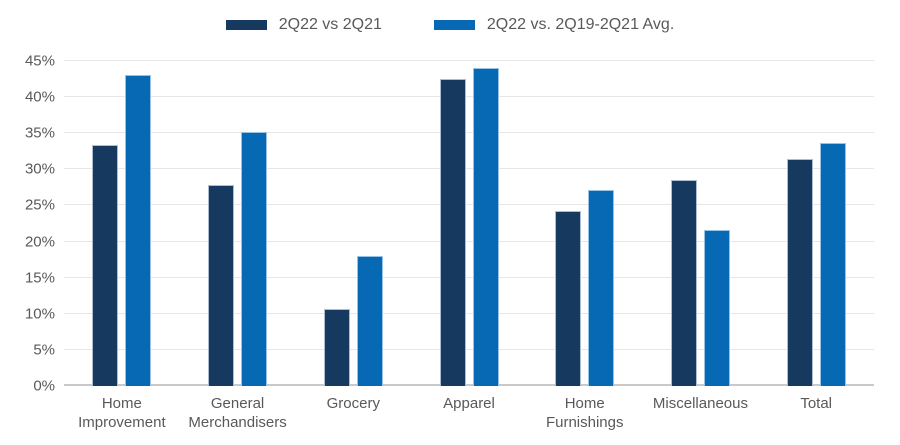  I want to click on x-category-label: Home Furnishings, so click(585, 413).